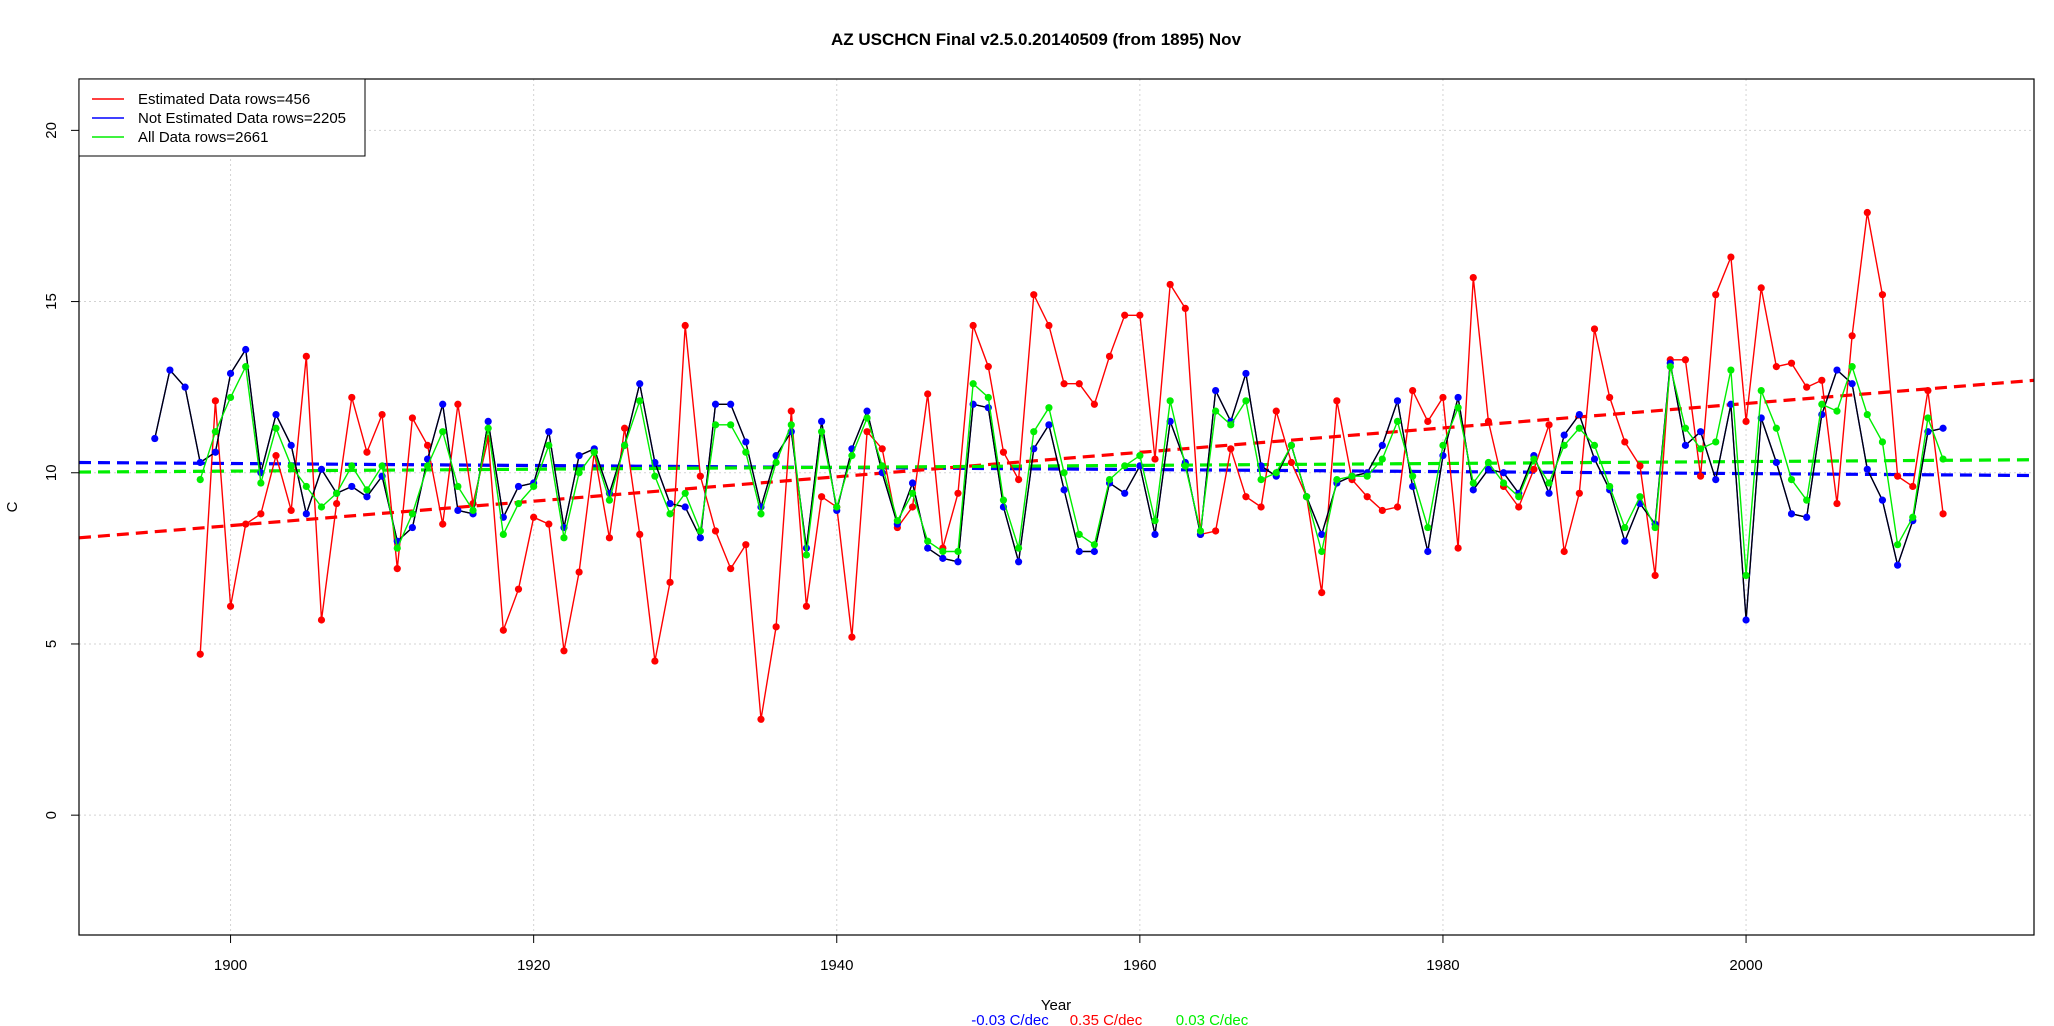 This screenshot has width=2054, height=1026. I want to click on x-tick-label: 1920, so click(533, 965).